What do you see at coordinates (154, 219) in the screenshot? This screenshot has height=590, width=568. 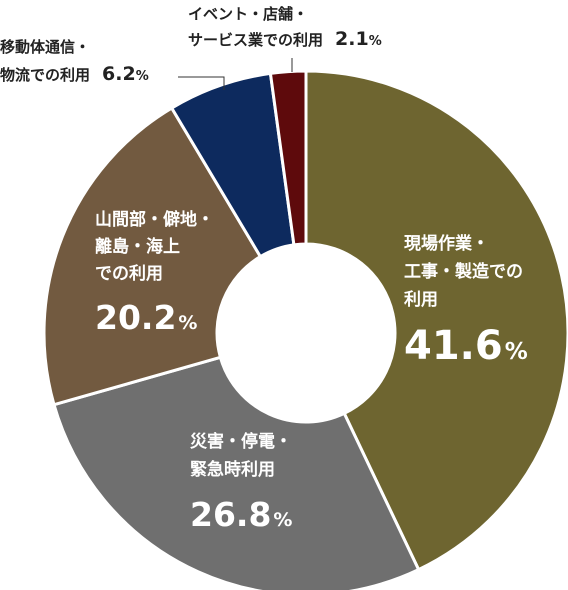 I see `slice-remote-areas-label-line: 山間部・僻地・` at bounding box center [154, 219].